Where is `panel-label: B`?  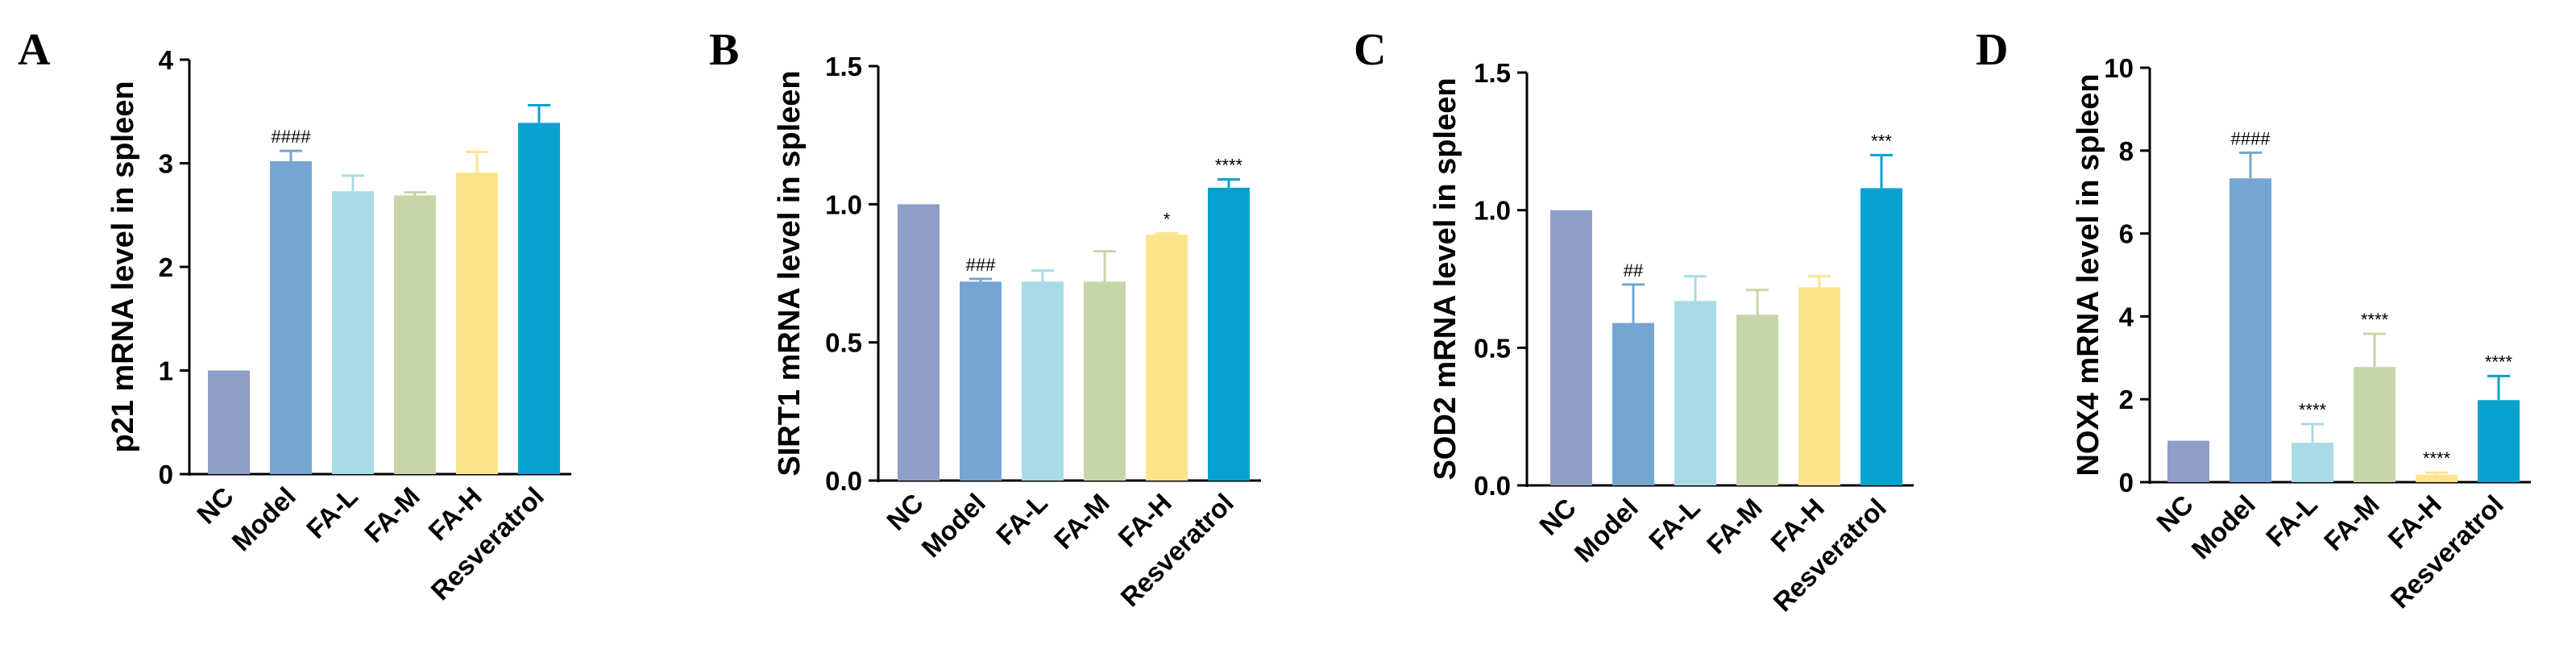 panel-label: B is located at coordinates (724, 50).